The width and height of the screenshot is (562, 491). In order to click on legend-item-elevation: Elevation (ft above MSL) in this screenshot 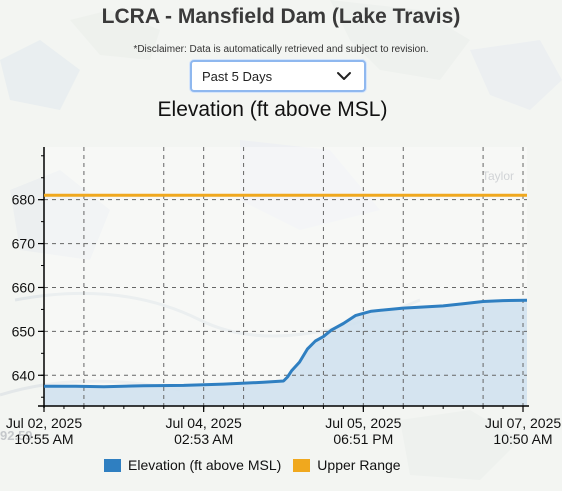, I will do `click(192, 465)`.